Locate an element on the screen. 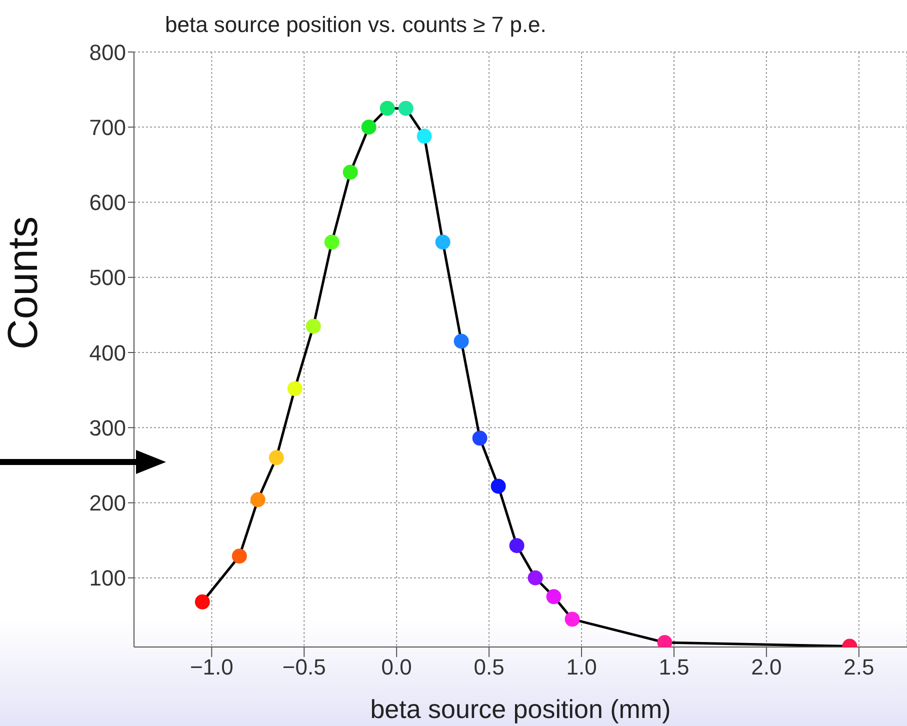  x-tick-label: 2.5 is located at coordinates (859, 667).